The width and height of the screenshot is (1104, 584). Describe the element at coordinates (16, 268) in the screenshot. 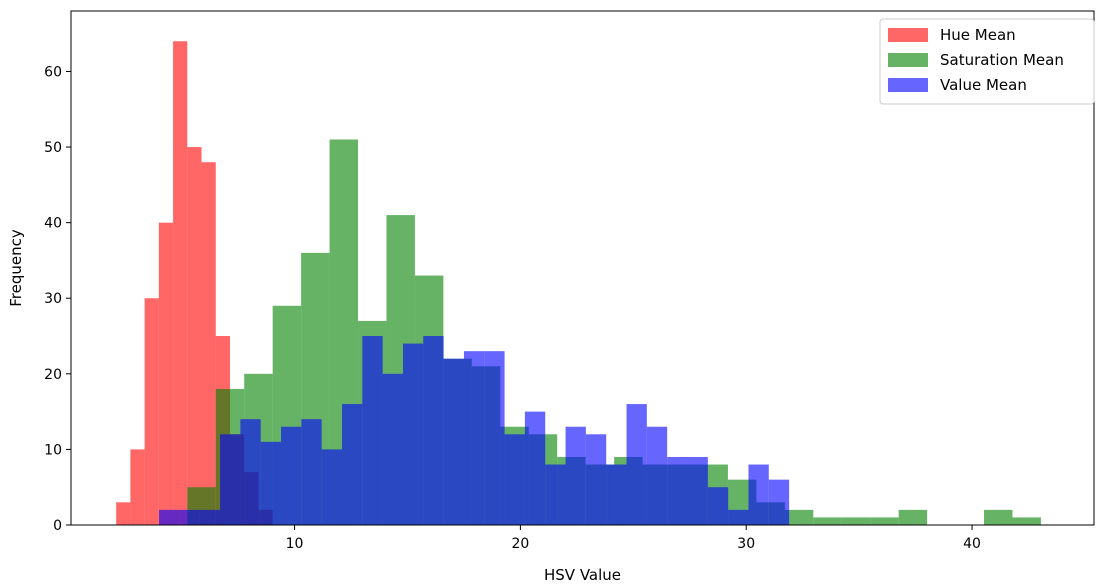

I see `y-axis-label: Frequency` at that location.